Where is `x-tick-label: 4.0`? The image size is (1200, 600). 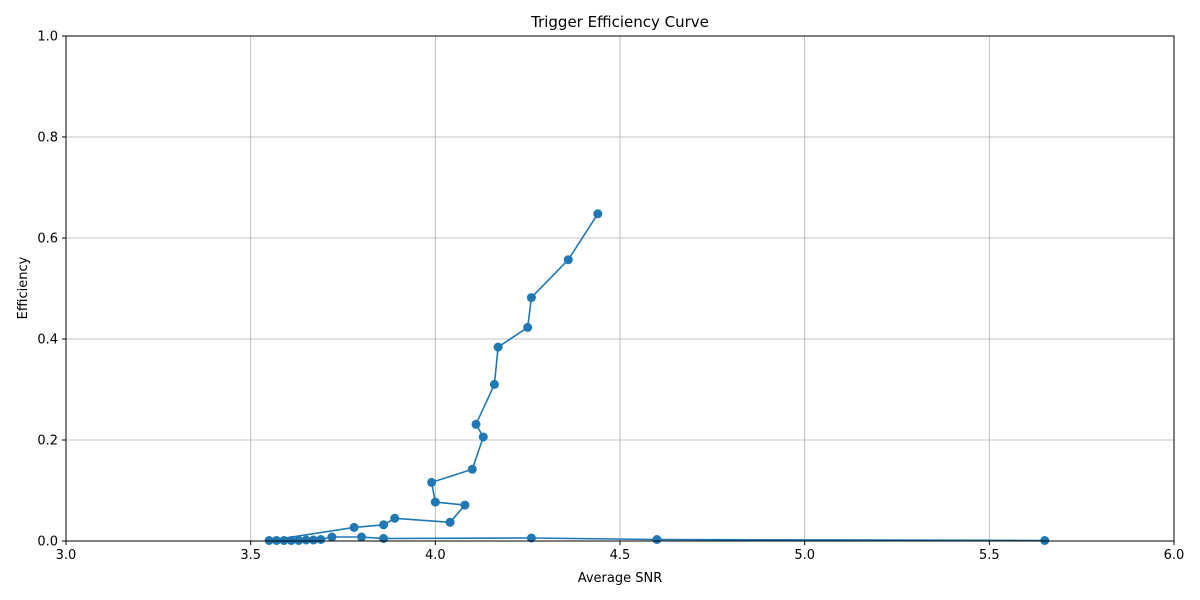 x-tick-label: 4.0 is located at coordinates (435, 555).